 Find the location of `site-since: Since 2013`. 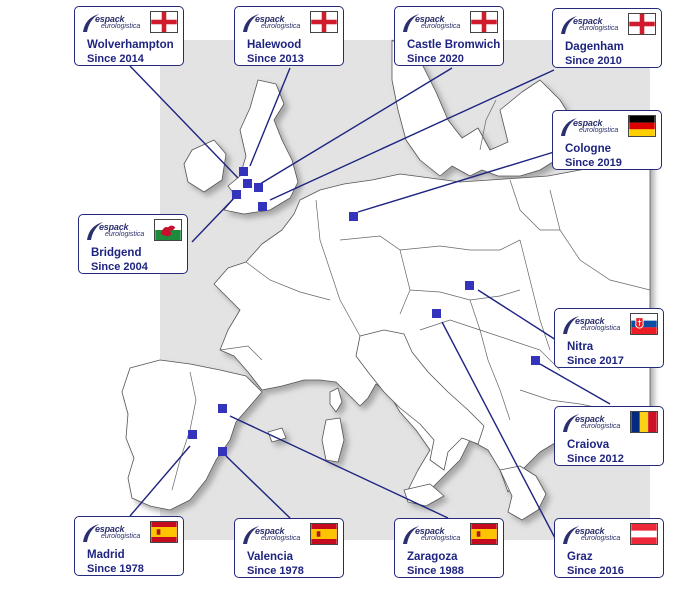

site-since: Since 2013 is located at coordinates (275, 59).